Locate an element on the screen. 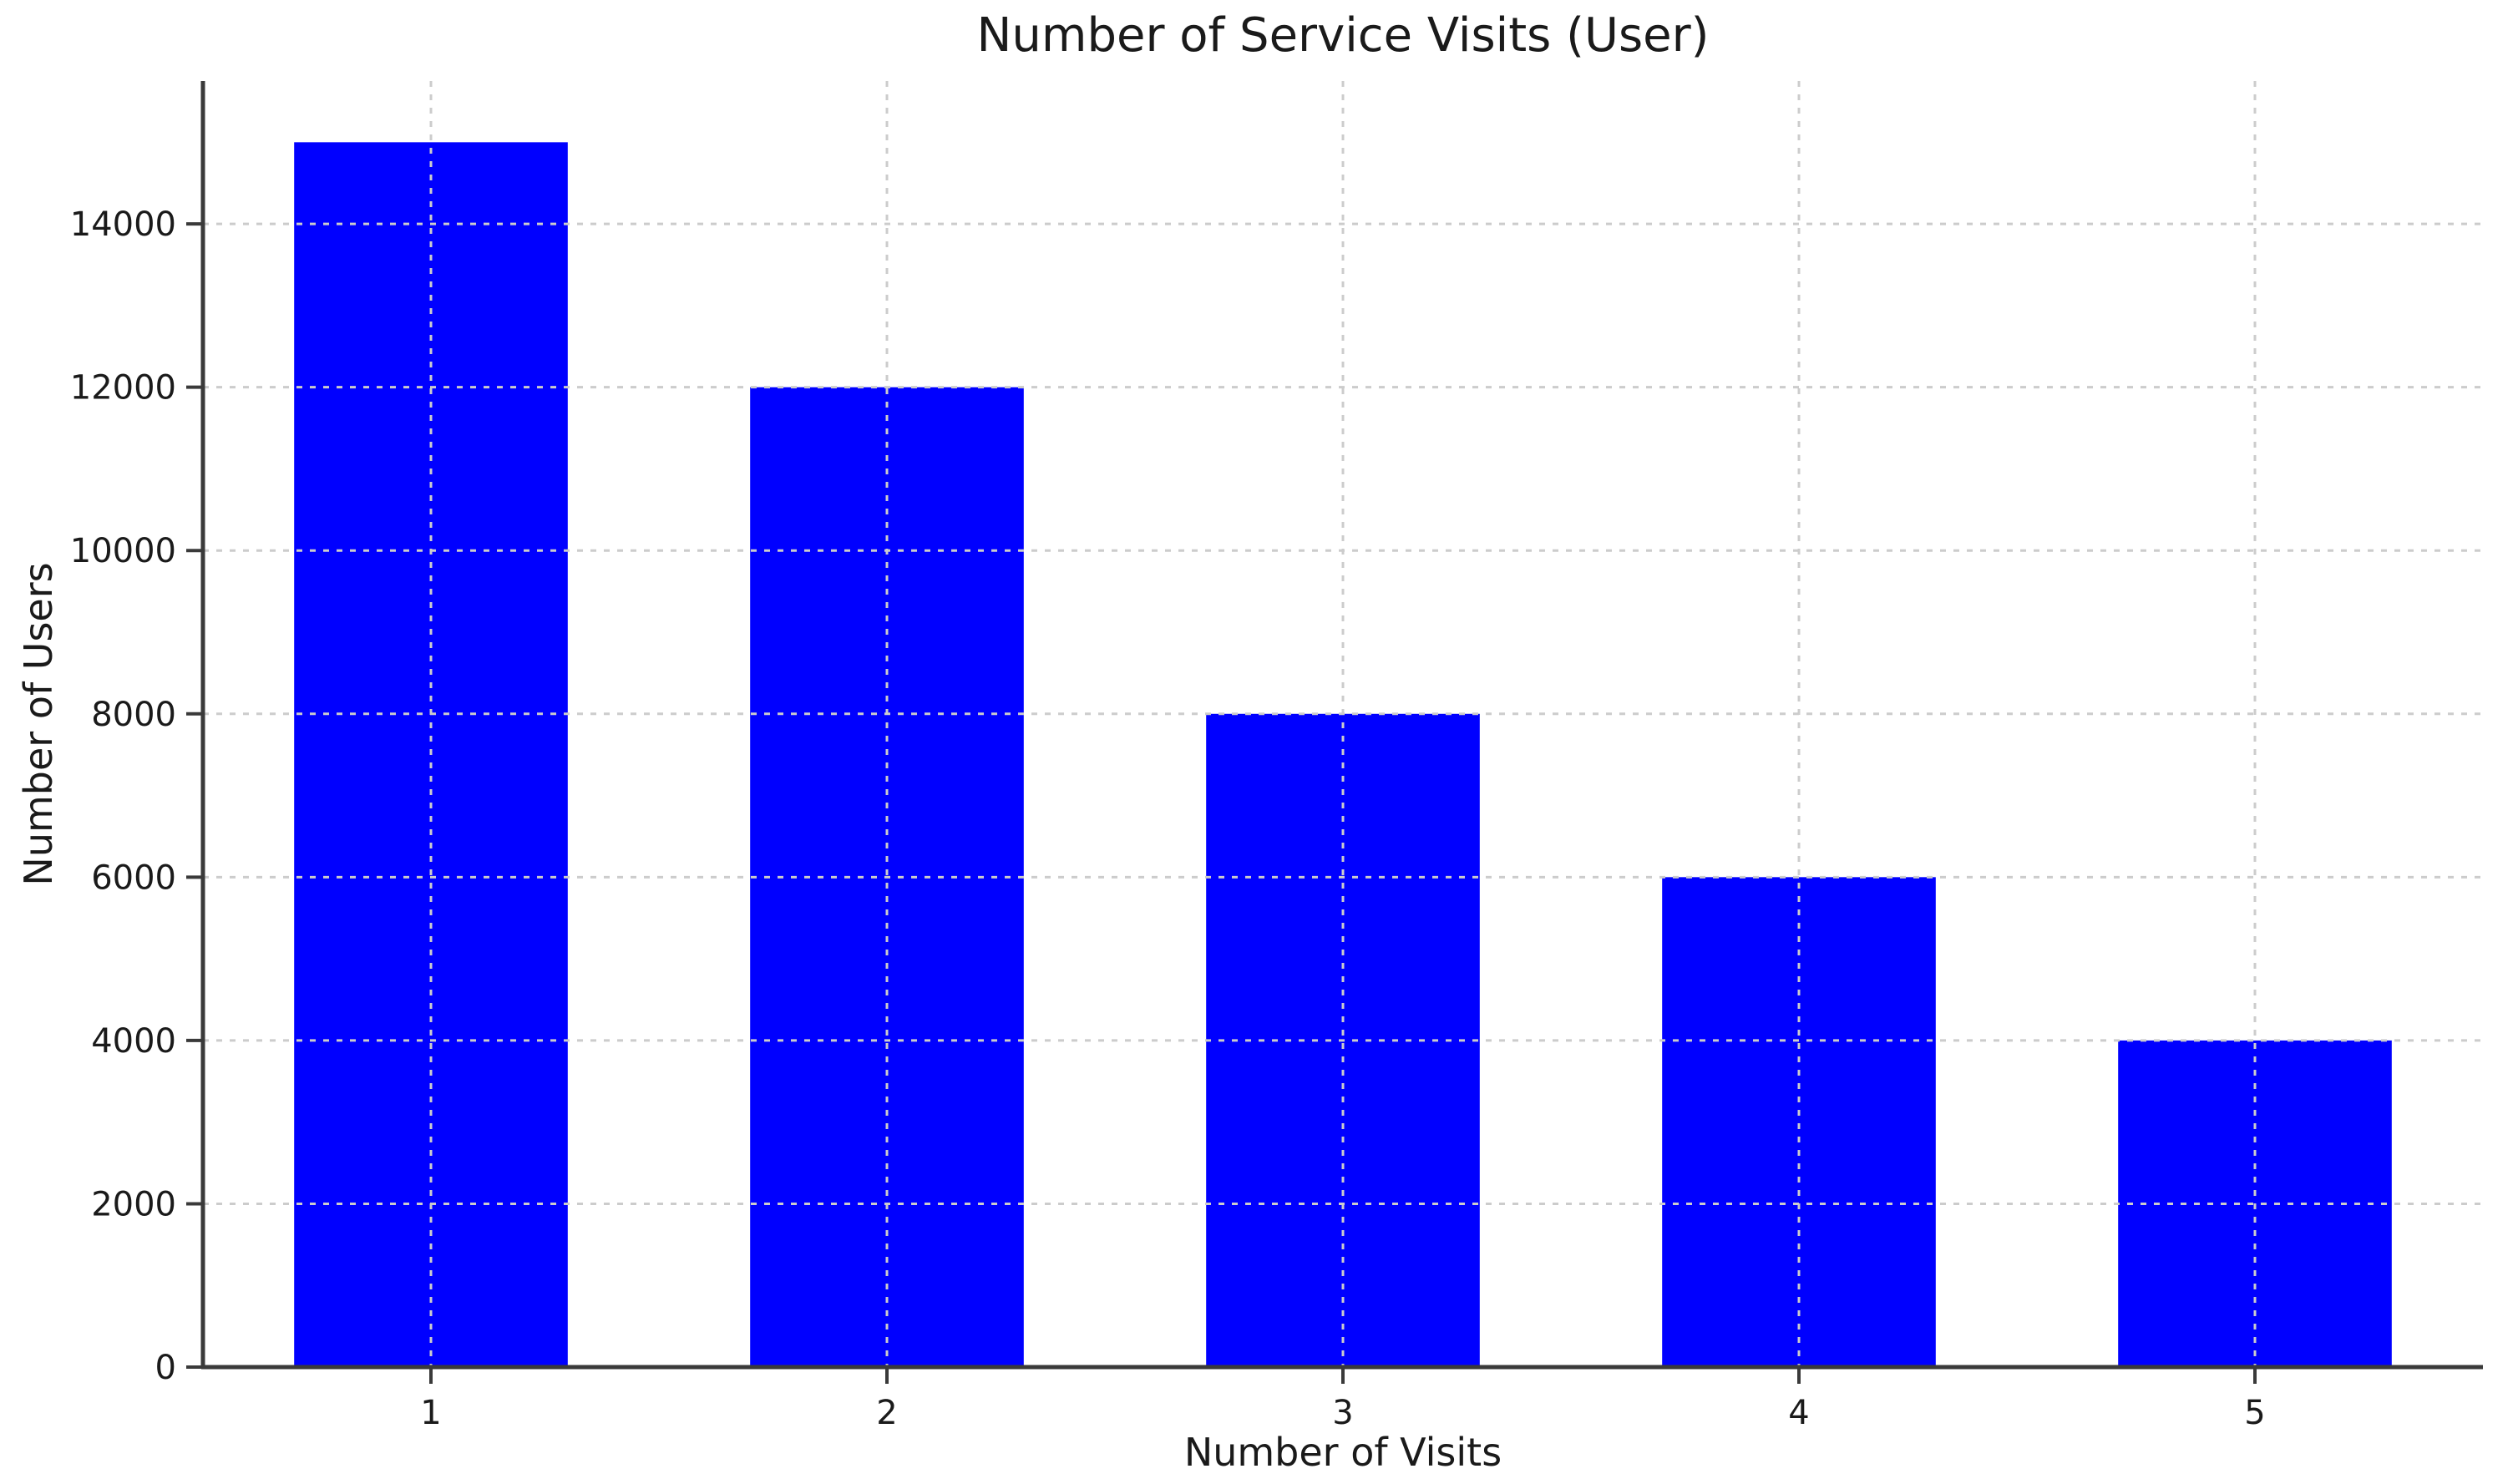  x-tick-label: 1 is located at coordinates (430, 1413).